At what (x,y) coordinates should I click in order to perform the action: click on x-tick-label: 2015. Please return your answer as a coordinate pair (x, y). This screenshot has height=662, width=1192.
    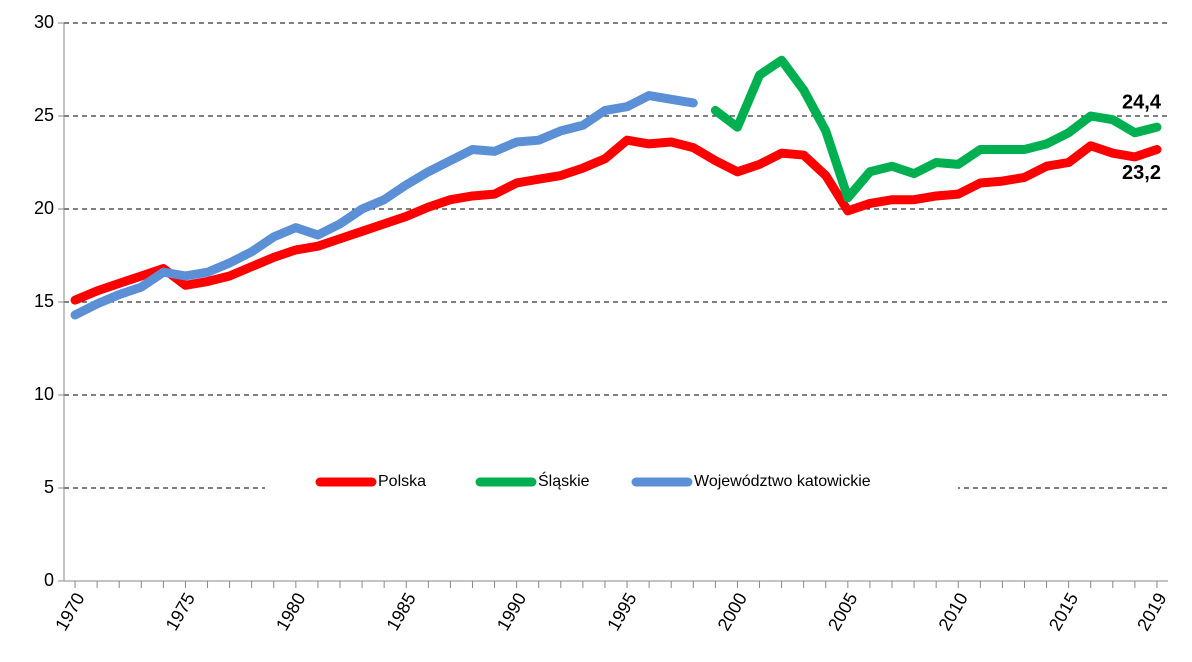
    Looking at the image, I should click on (1063, 611).